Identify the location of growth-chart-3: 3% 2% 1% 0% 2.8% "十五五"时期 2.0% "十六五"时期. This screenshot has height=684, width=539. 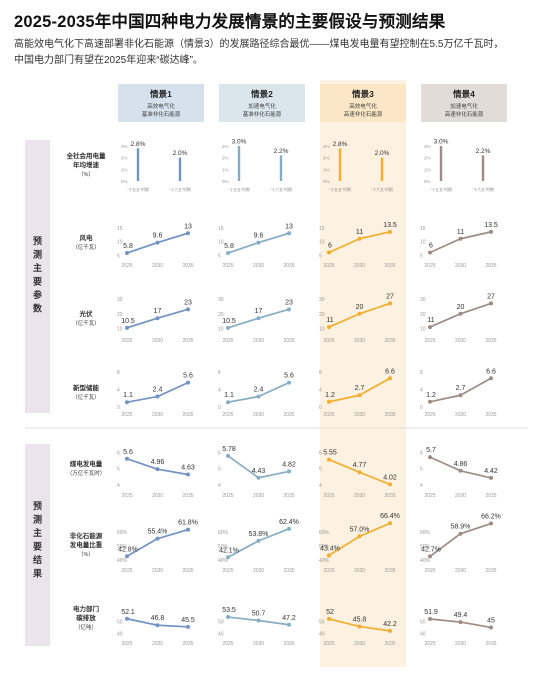
(358, 166).